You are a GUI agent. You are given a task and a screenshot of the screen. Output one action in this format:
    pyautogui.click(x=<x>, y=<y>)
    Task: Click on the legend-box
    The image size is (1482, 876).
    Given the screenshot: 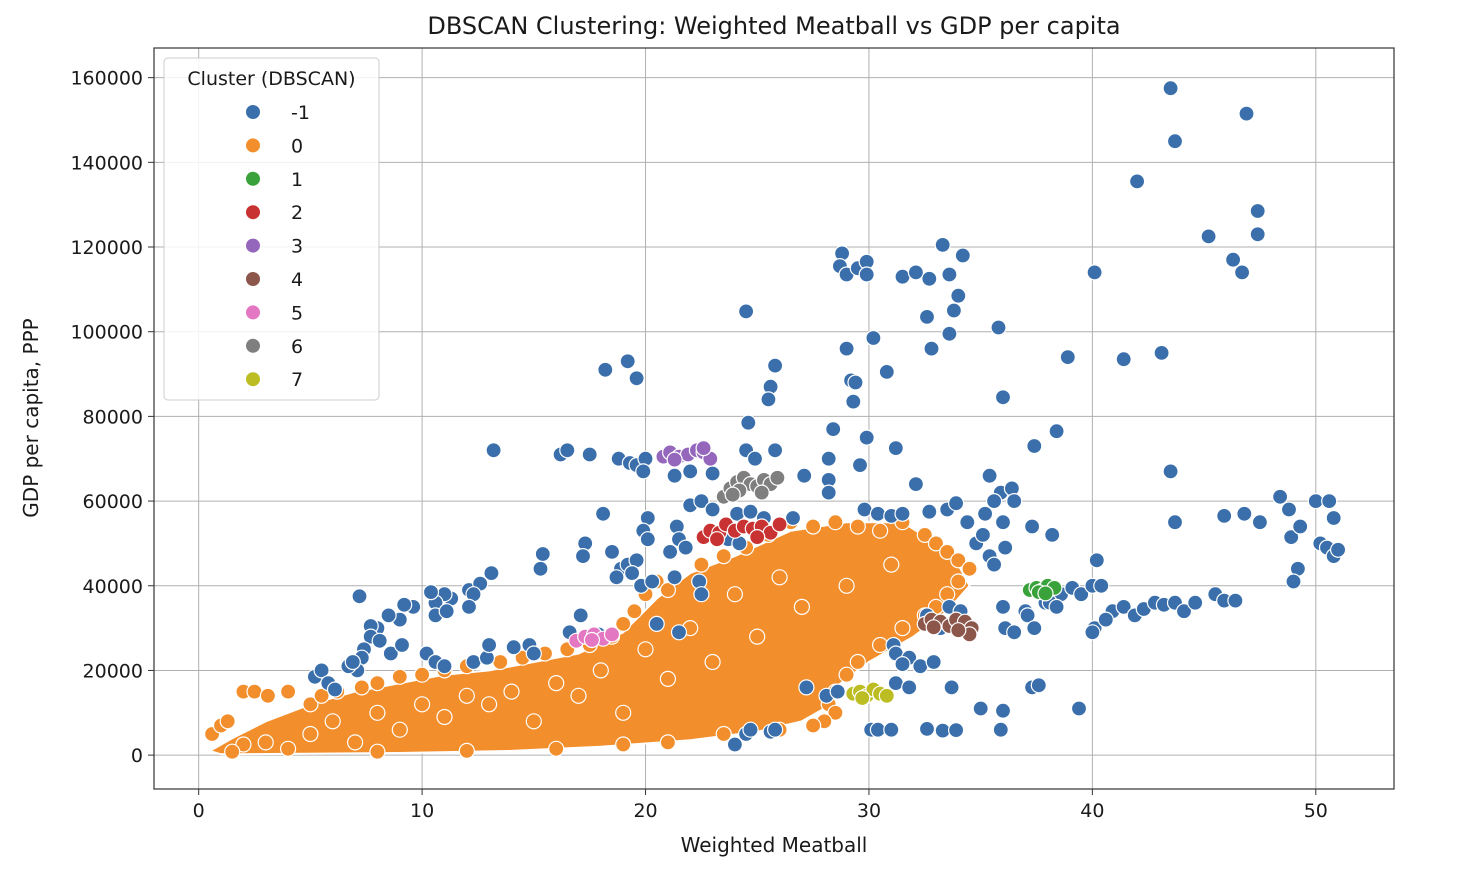 What is the action you would take?
    pyautogui.click(x=271, y=229)
    